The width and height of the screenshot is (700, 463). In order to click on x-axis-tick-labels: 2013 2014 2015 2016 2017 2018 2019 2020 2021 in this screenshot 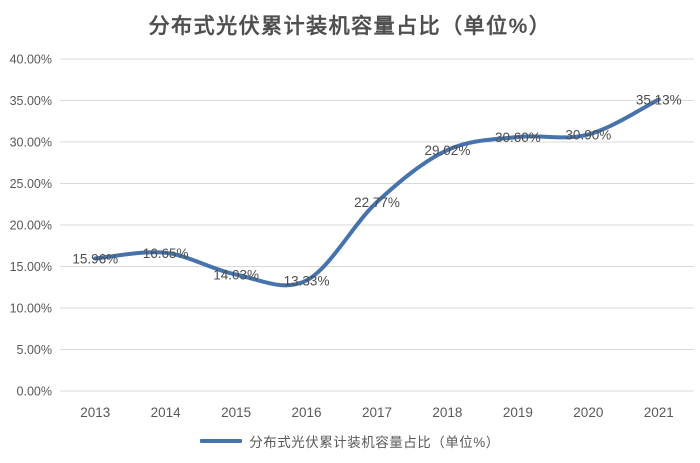, I will do `click(377, 412)`.